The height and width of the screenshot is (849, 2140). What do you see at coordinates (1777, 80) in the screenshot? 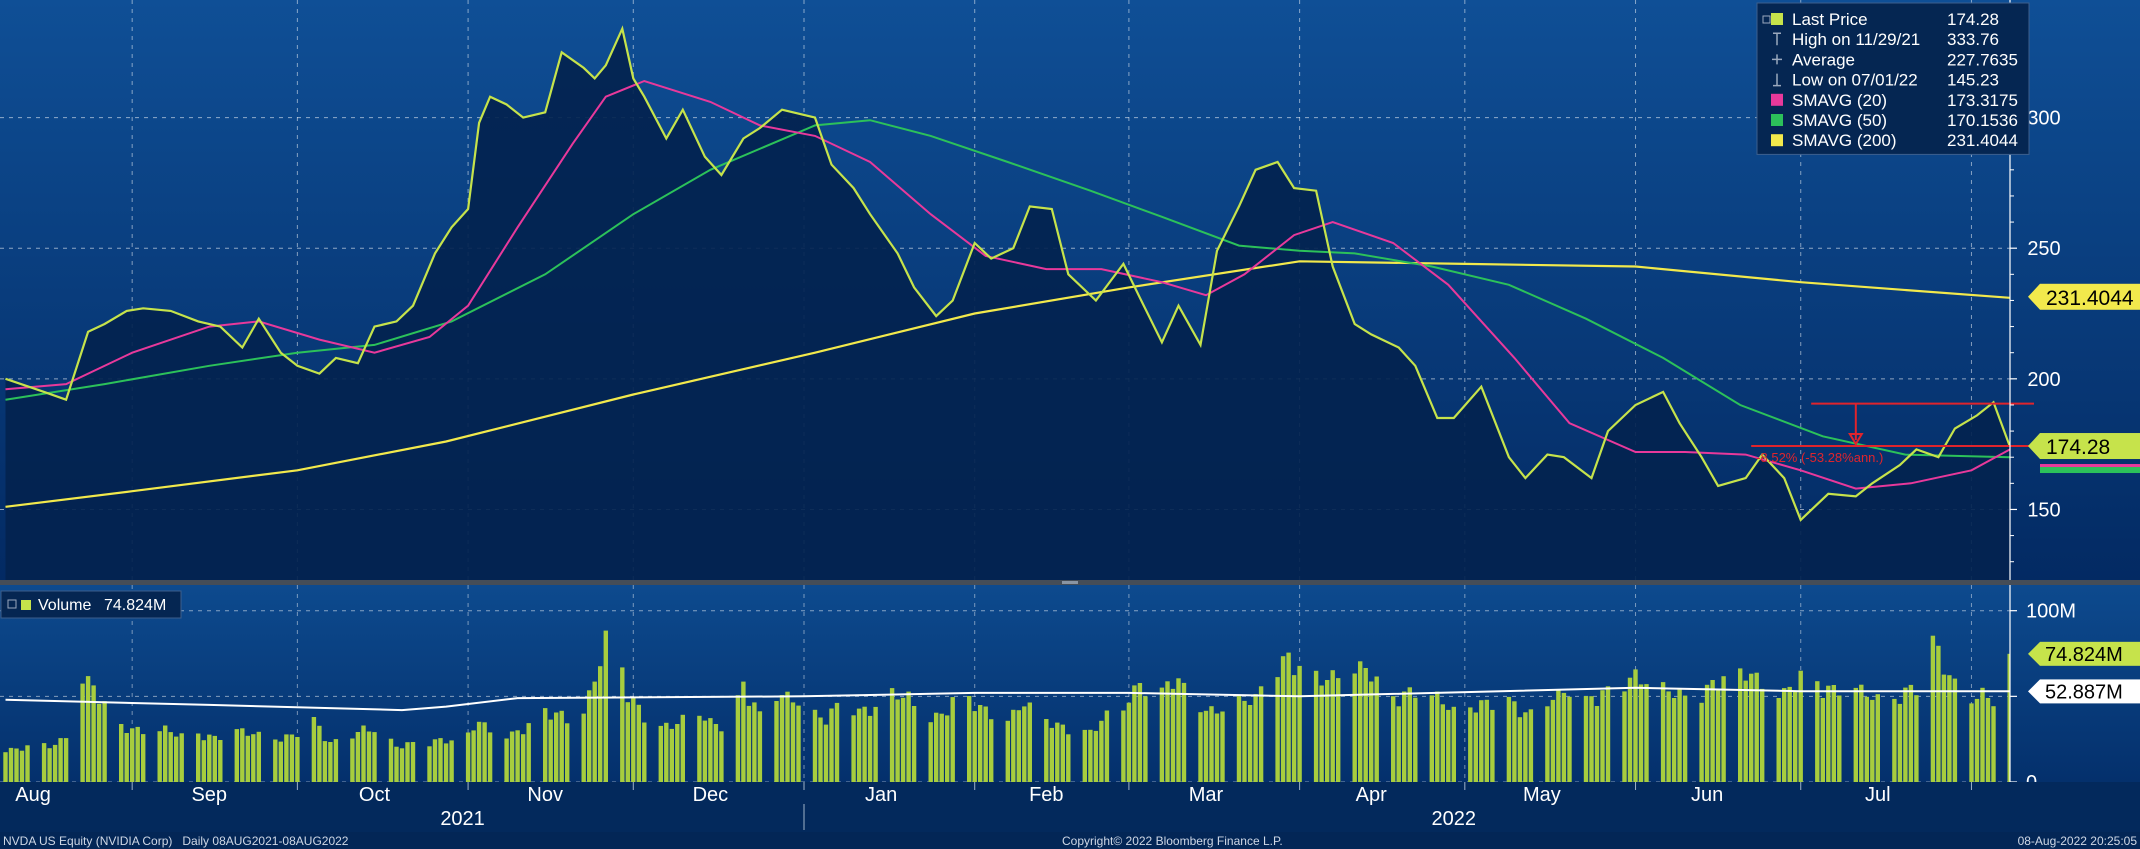
I see `low-marker-icon` at bounding box center [1777, 80].